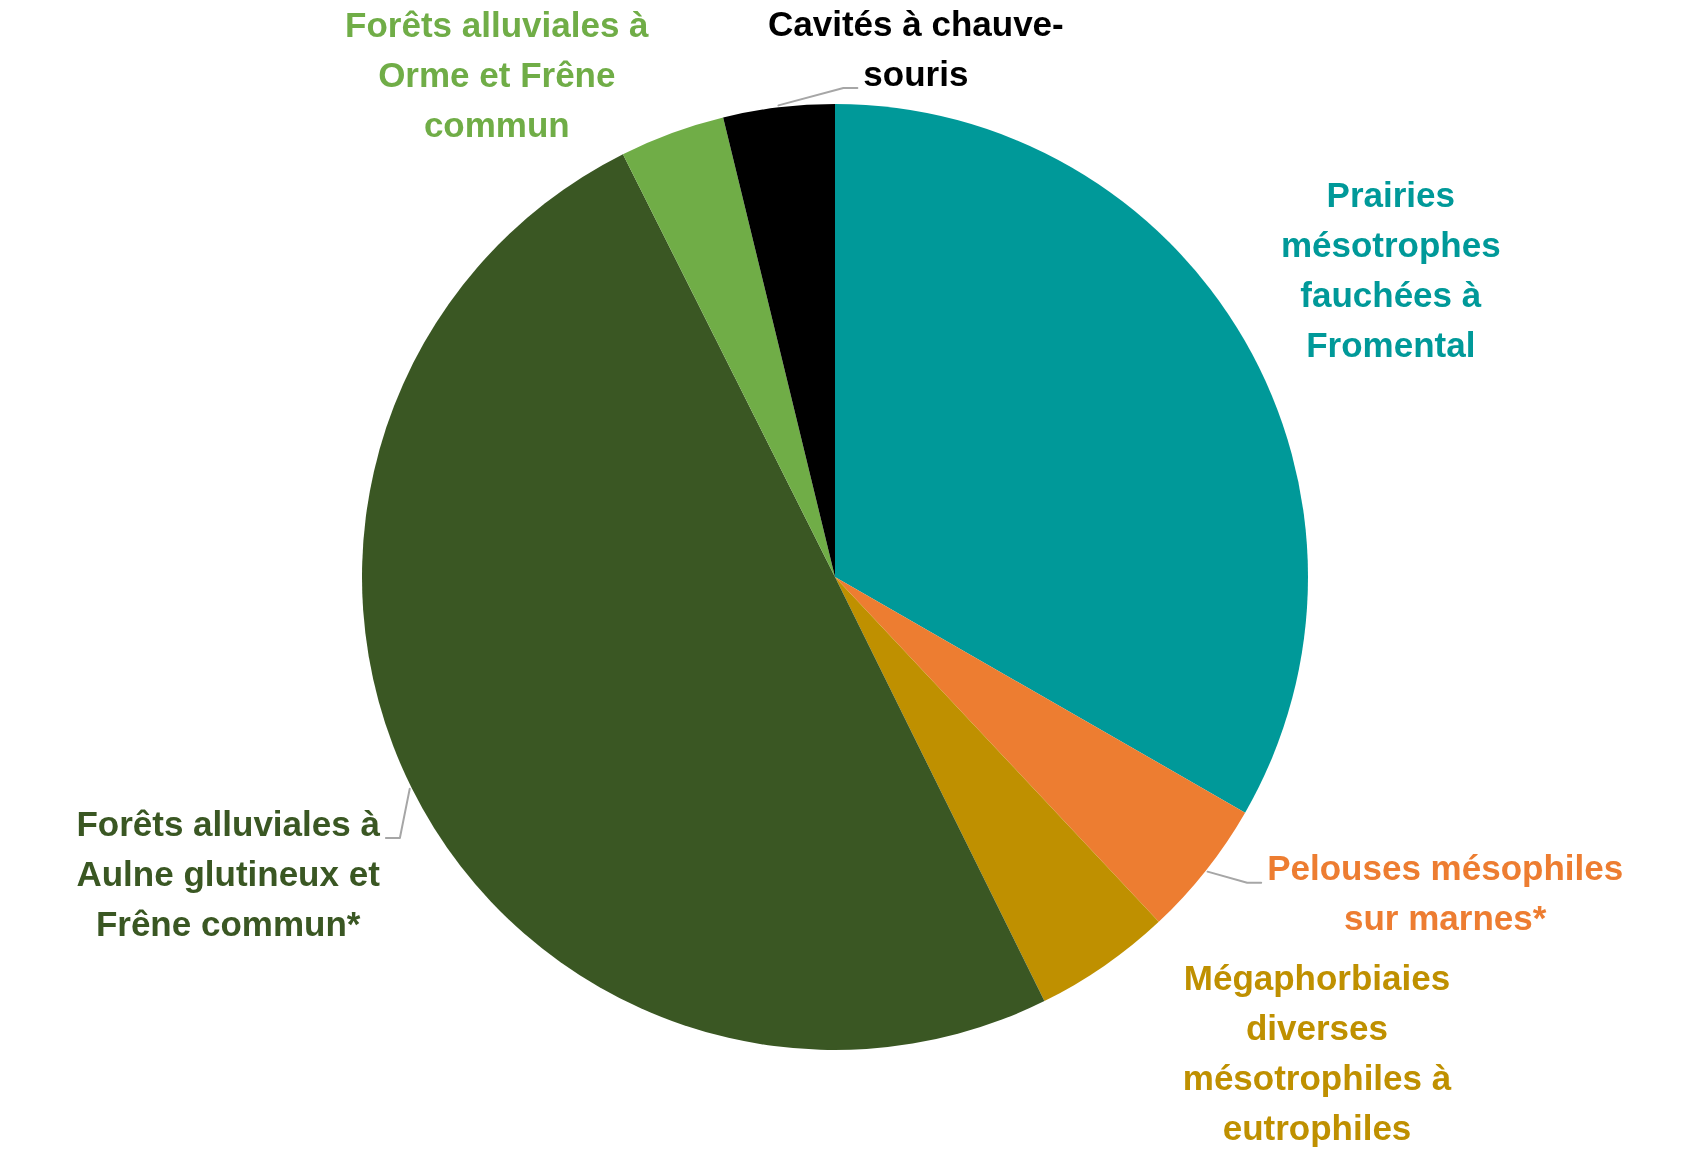 This screenshot has height=1155, width=1704. I want to click on slice-label: Pelouses mésophiles sur marnes*, so click(1445, 893).